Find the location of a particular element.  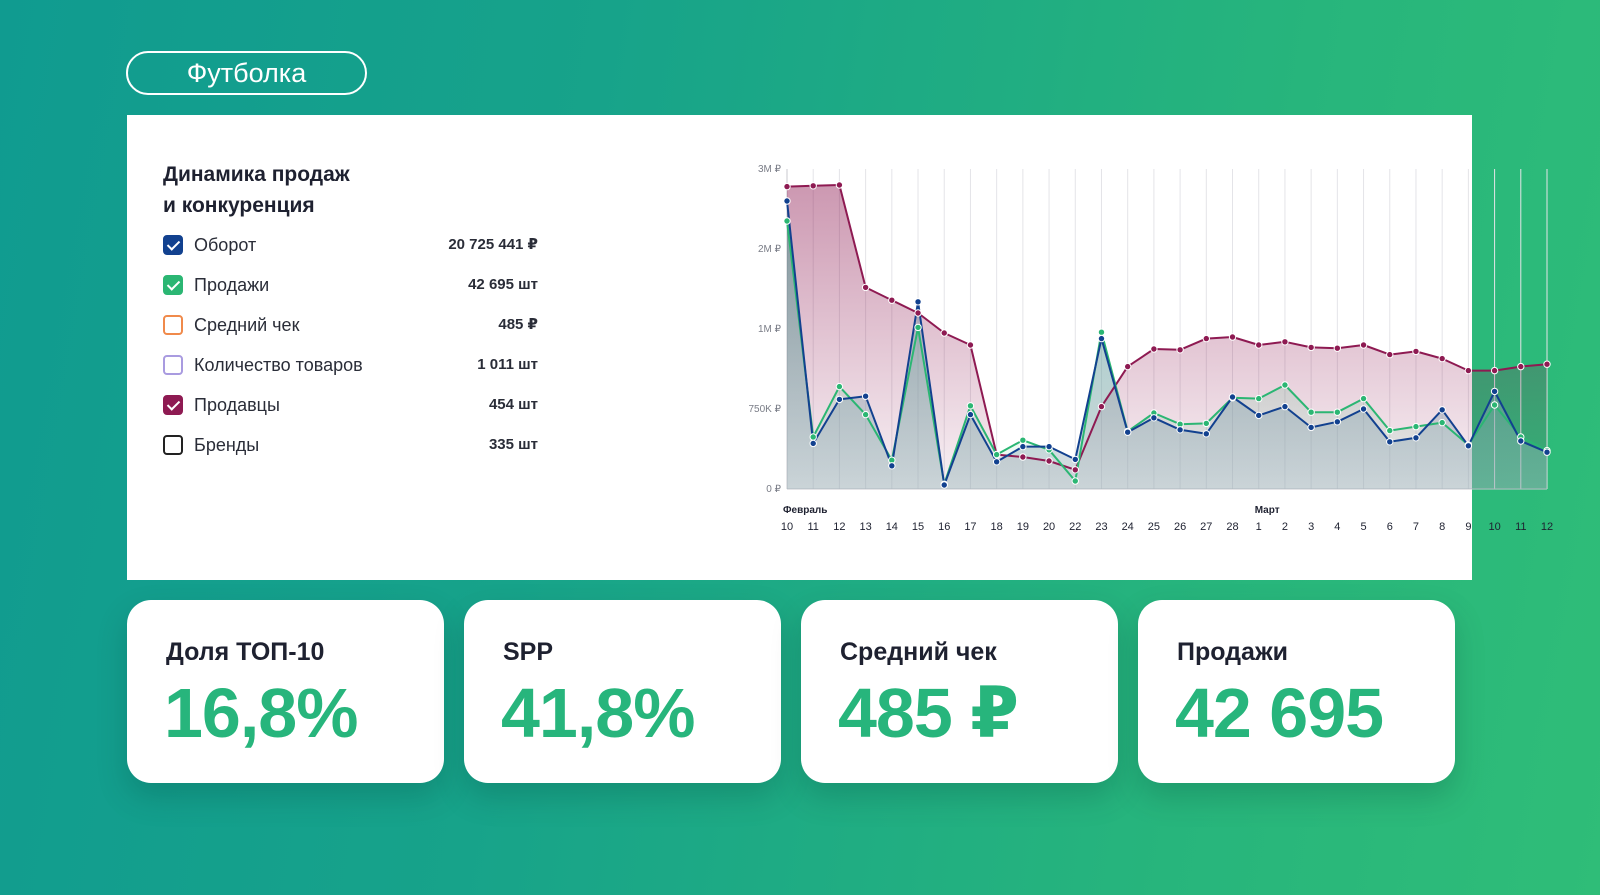

x-tick-label: 12 is located at coordinates (839, 527).